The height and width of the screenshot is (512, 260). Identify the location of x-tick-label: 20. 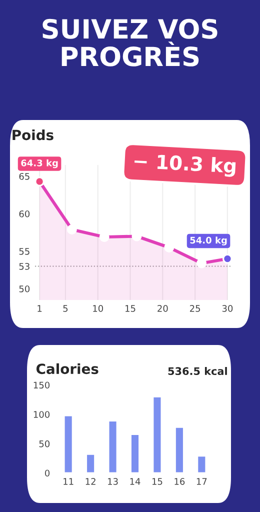
(163, 308).